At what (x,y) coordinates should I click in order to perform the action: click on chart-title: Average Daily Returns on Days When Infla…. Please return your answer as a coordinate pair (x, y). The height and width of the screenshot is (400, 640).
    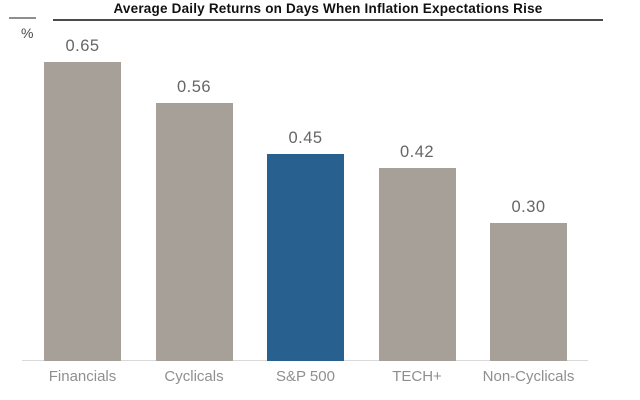
    Looking at the image, I should click on (328, 11).